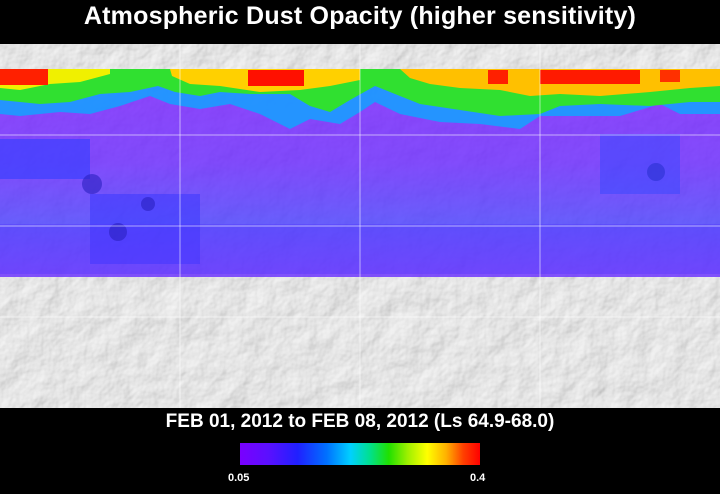  I want to click on colorbar, so click(360, 454).